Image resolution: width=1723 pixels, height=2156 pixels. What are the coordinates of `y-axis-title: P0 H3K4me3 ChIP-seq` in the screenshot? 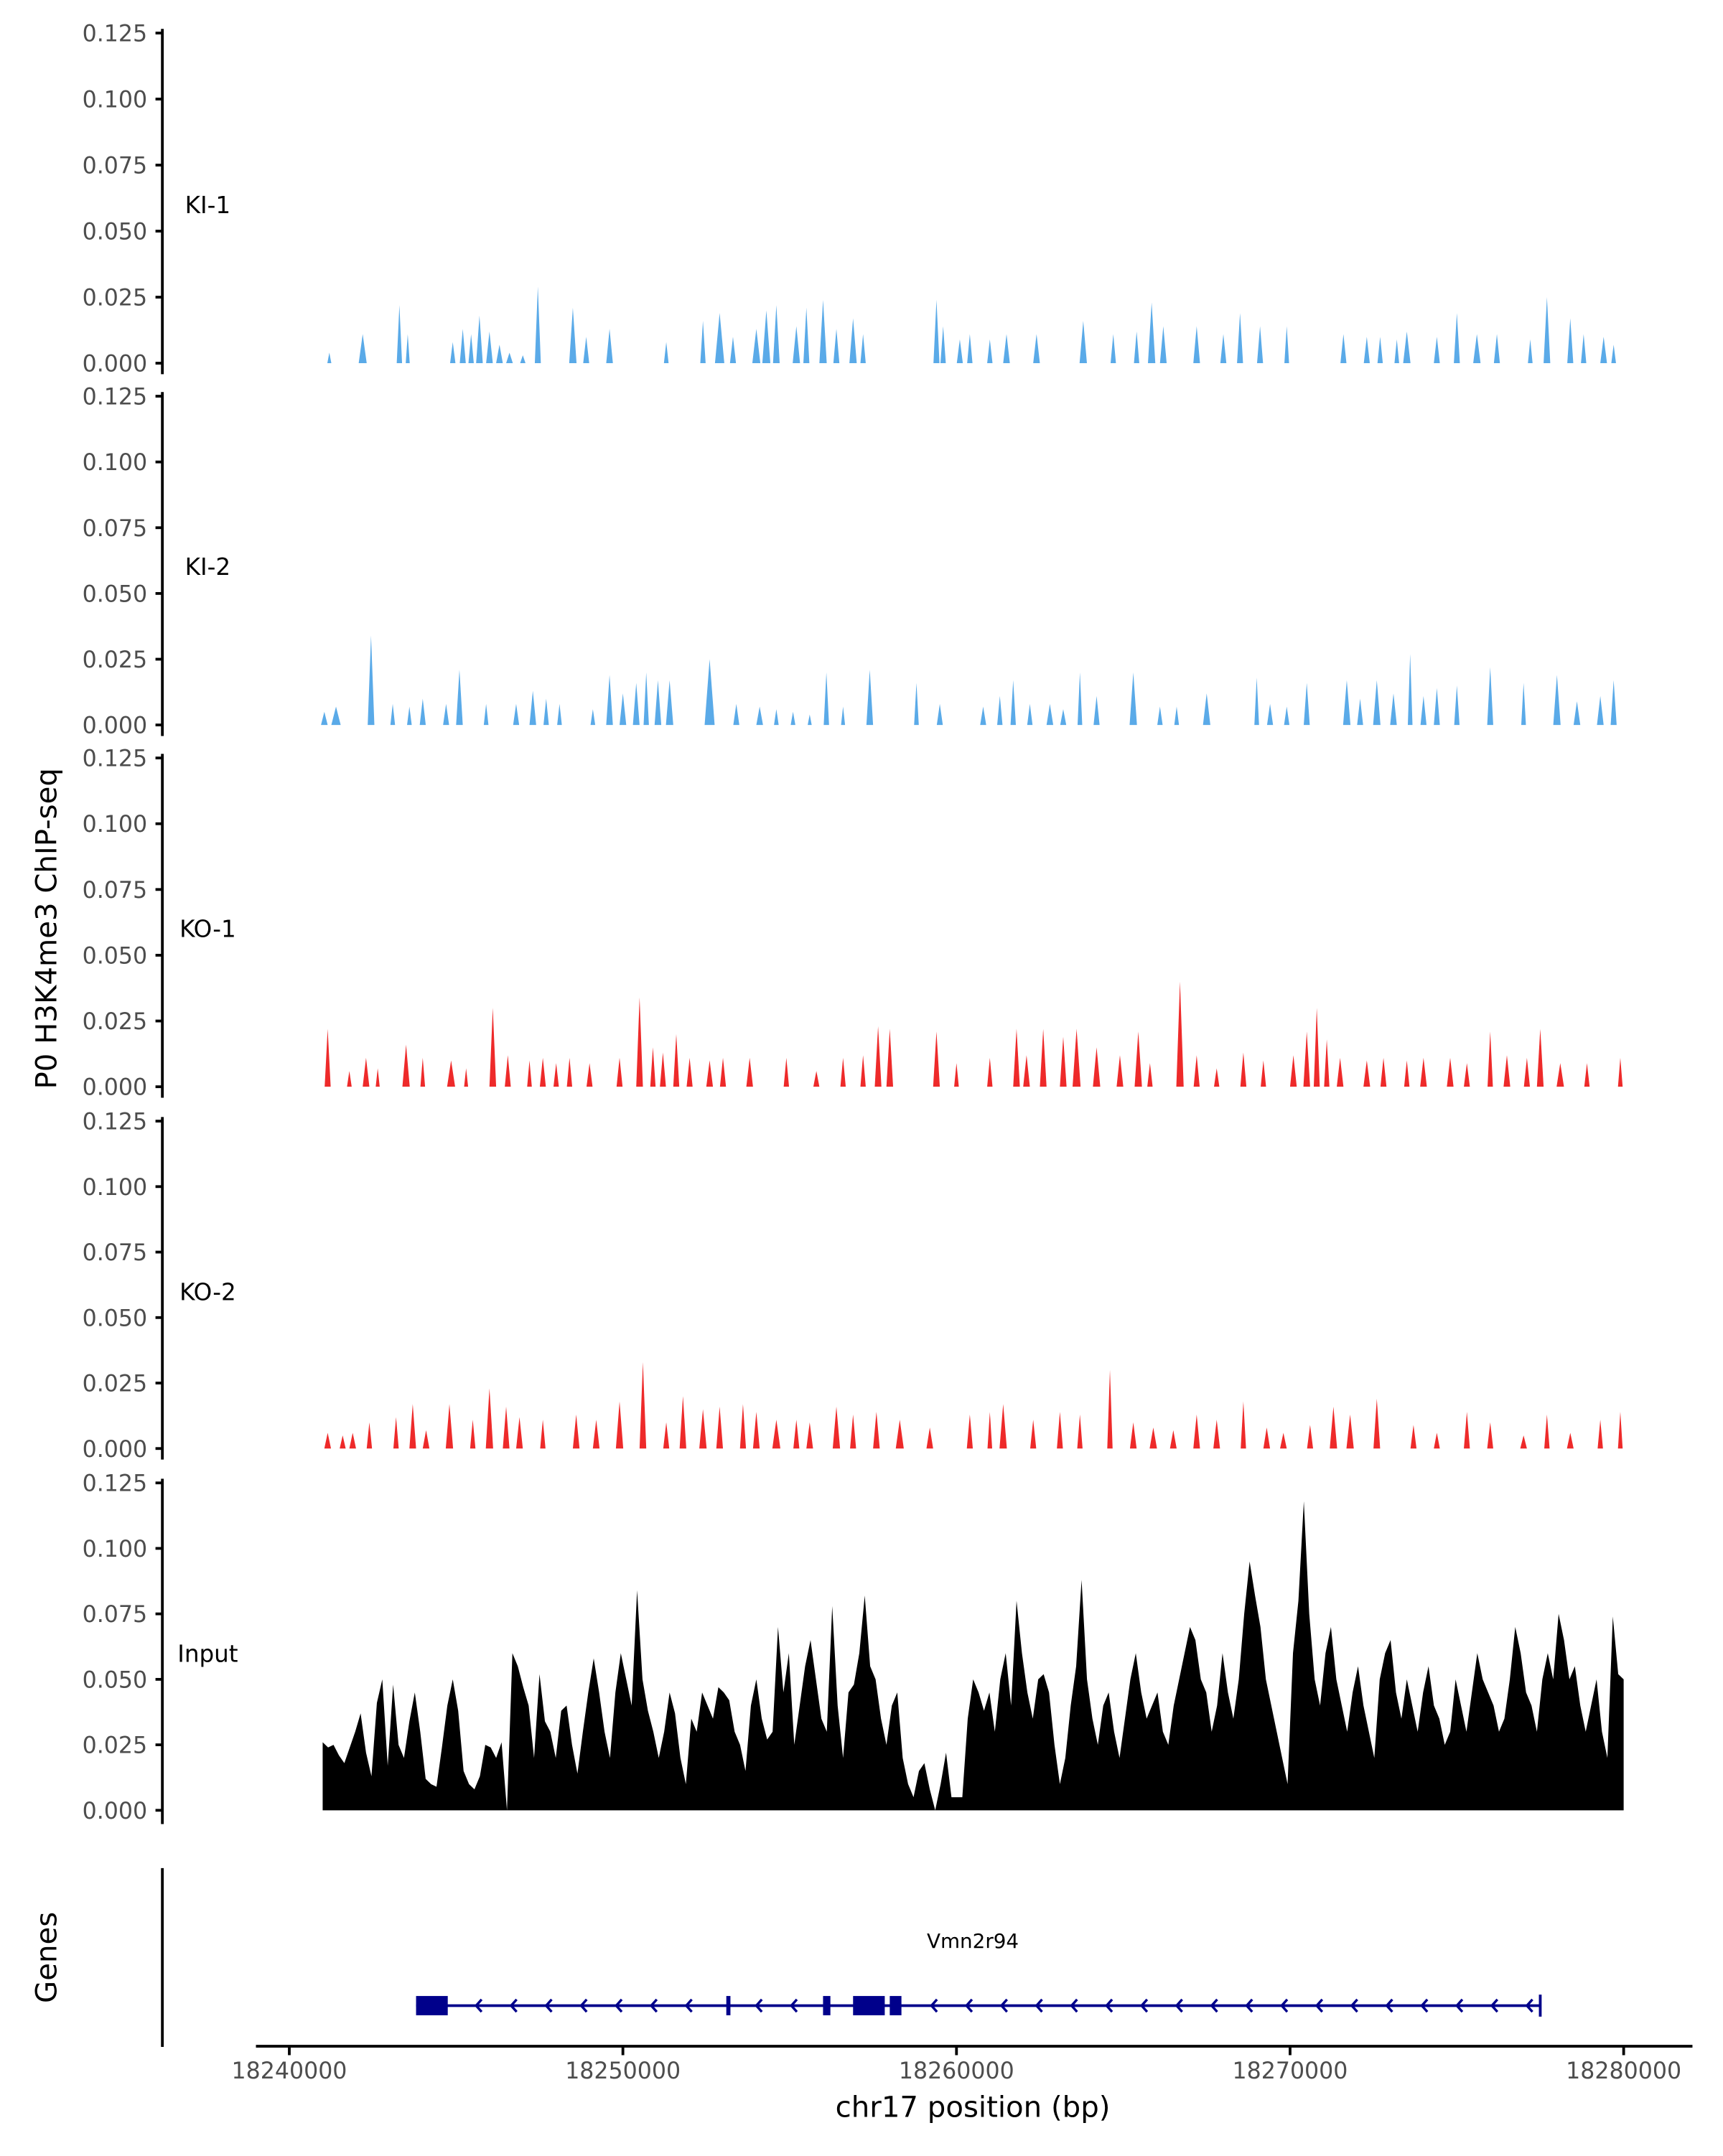 It's located at (47, 928).